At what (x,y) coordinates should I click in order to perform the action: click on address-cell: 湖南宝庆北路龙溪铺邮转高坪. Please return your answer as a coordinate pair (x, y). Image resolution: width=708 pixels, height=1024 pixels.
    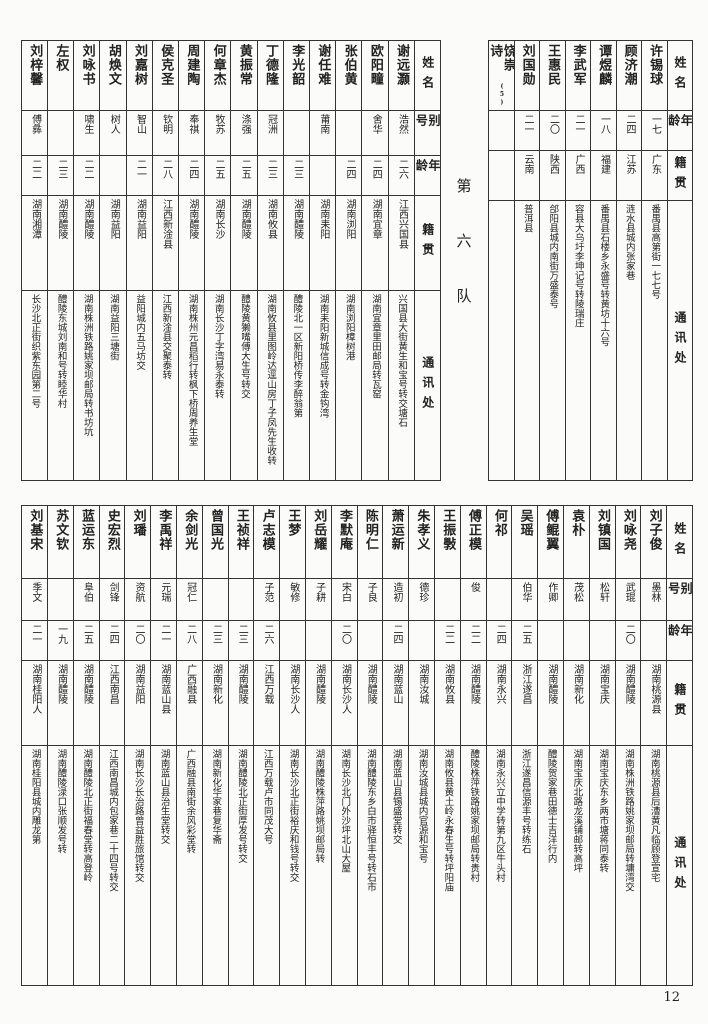
    Looking at the image, I should click on (576, 865).